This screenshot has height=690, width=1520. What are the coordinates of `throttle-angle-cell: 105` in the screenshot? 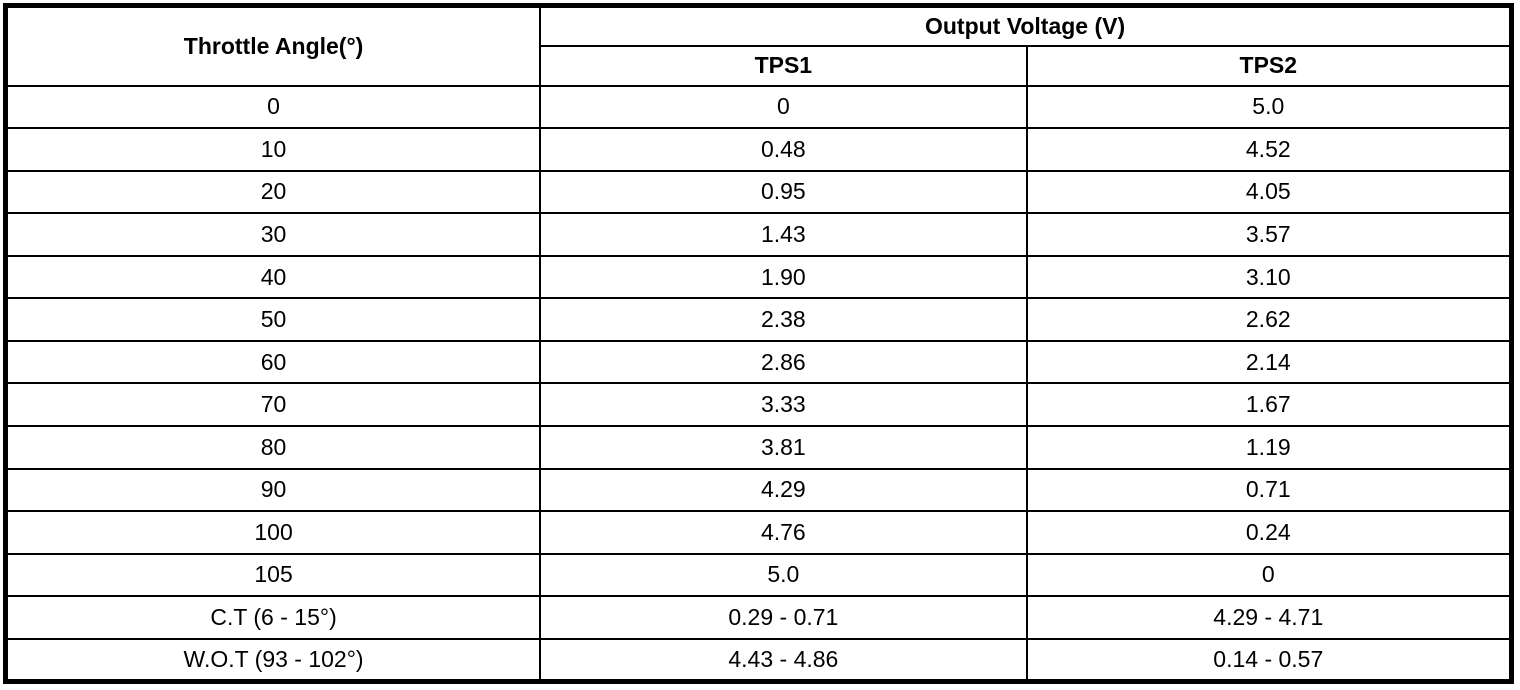 It's located at (273, 575).